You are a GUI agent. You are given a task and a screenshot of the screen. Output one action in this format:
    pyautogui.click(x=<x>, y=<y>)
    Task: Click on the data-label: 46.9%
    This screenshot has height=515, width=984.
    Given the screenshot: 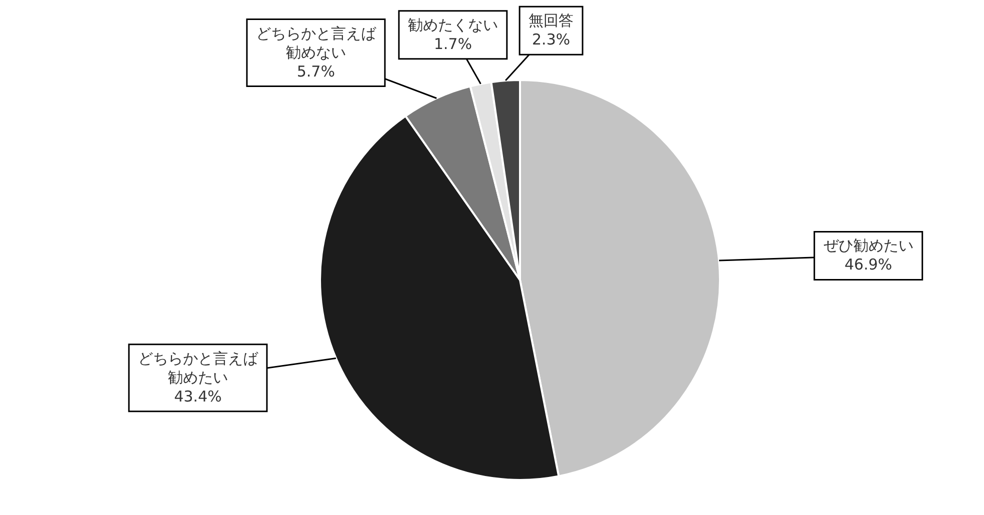 What is the action you would take?
    pyautogui.click(x=868, y=265)
    